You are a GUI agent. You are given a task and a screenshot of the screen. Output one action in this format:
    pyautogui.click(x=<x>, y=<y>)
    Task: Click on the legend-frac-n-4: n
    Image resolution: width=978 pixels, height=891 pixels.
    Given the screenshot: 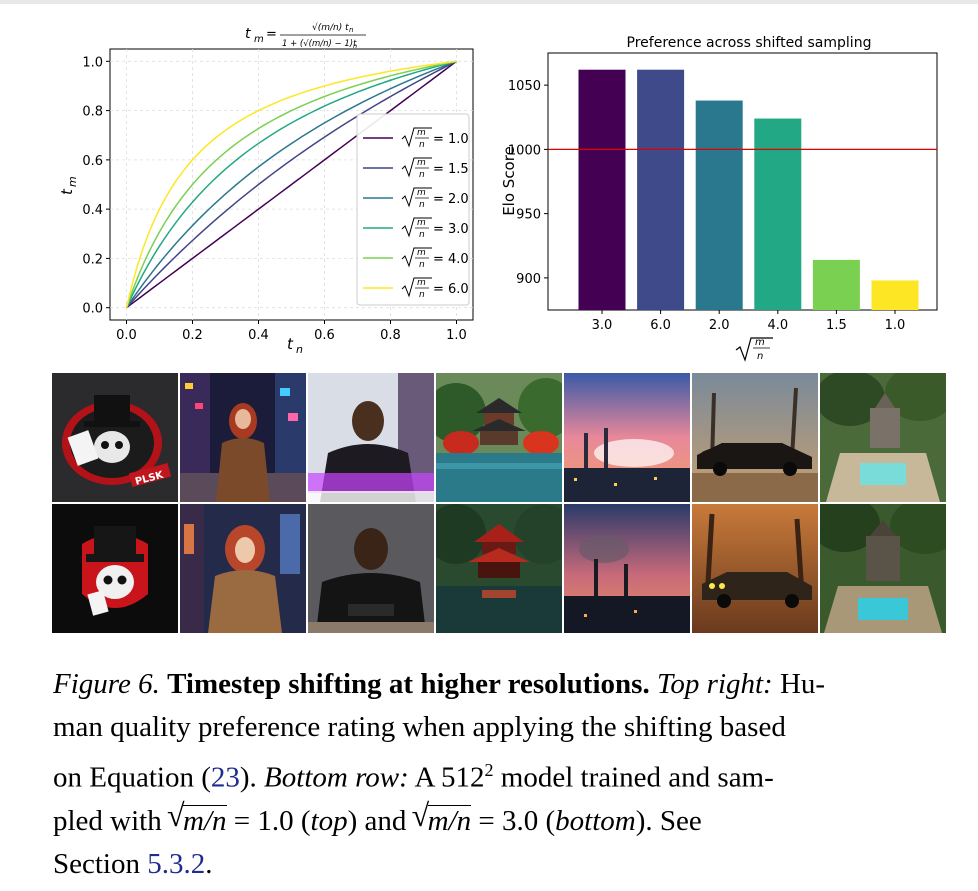 What is the action you would take?
    pyautogui.click(x=422, y=265)
    